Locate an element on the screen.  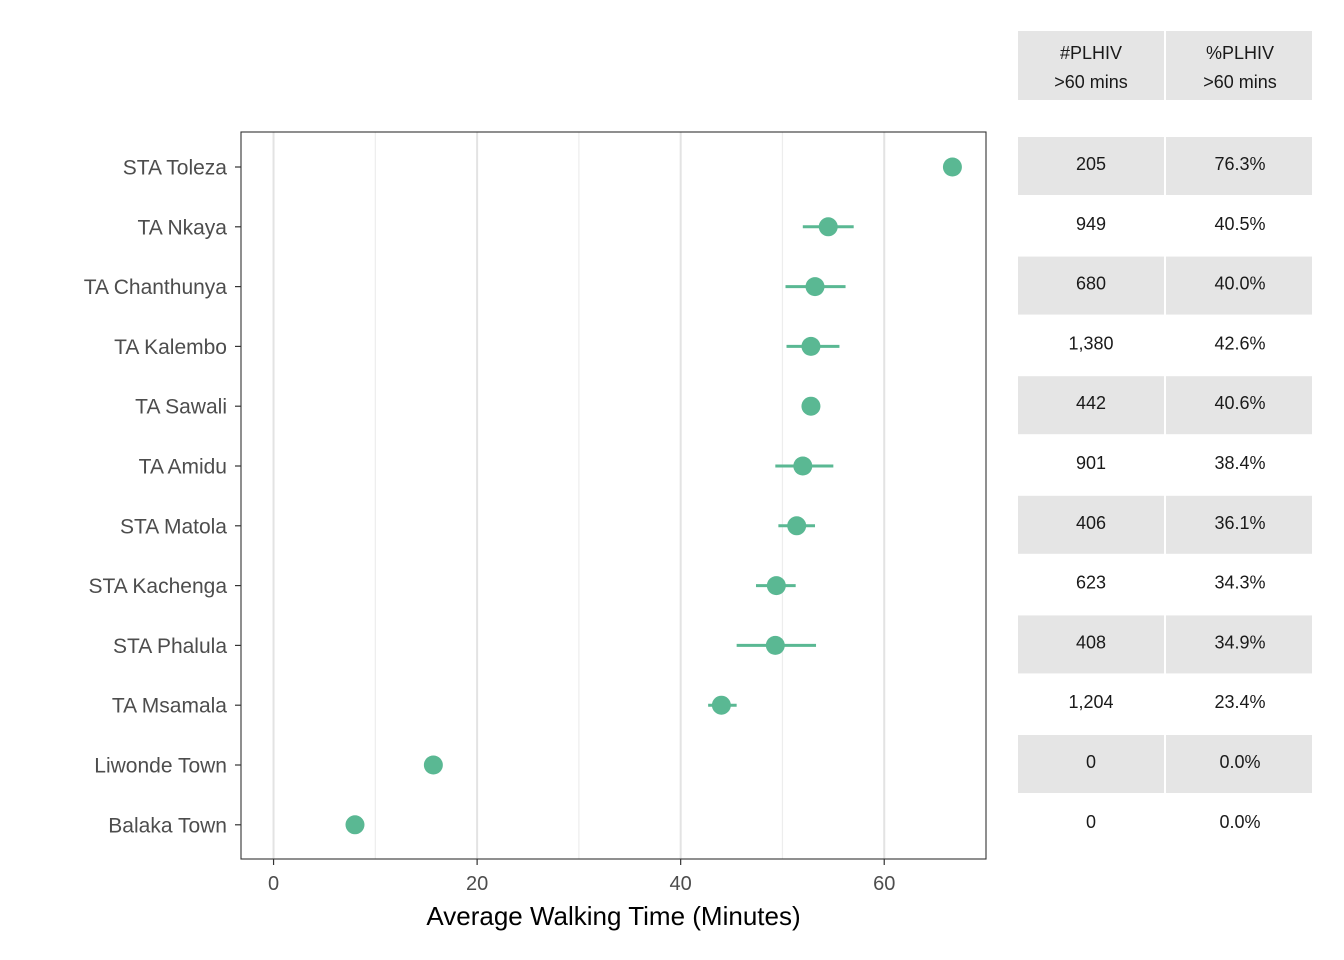
table-cell-count: 901 is located at coordinates (1091, 463).